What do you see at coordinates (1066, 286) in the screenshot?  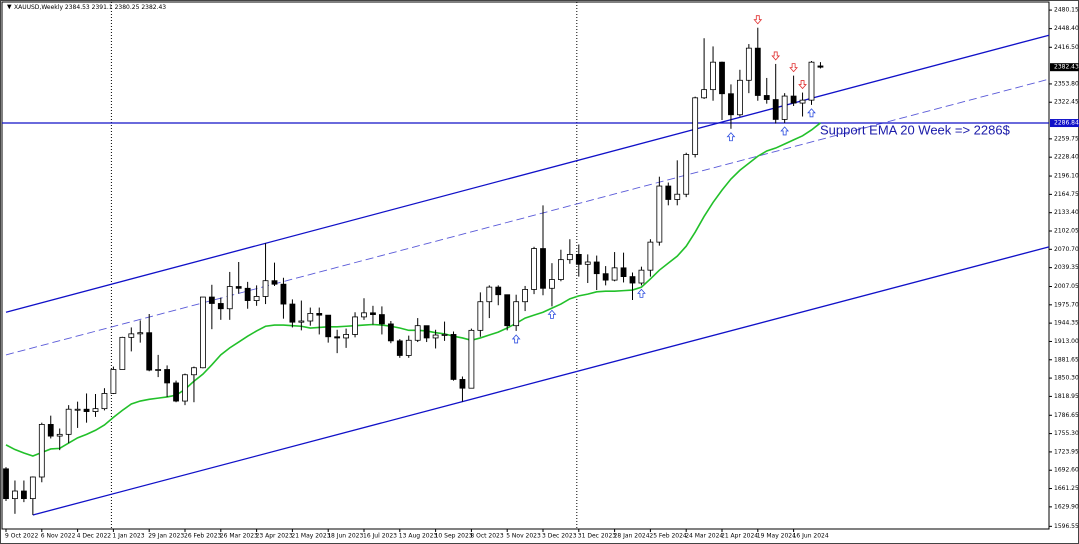 I see `y-tick-label: 2007.05` at bounding box center [1066, 286].